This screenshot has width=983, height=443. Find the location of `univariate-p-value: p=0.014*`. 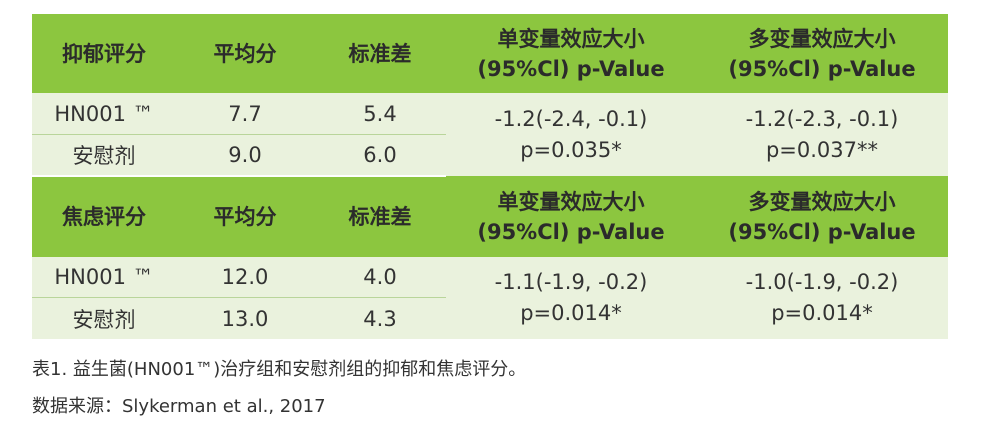

univariate-p-value: p=0.014* is located at coordinates (571, 312).